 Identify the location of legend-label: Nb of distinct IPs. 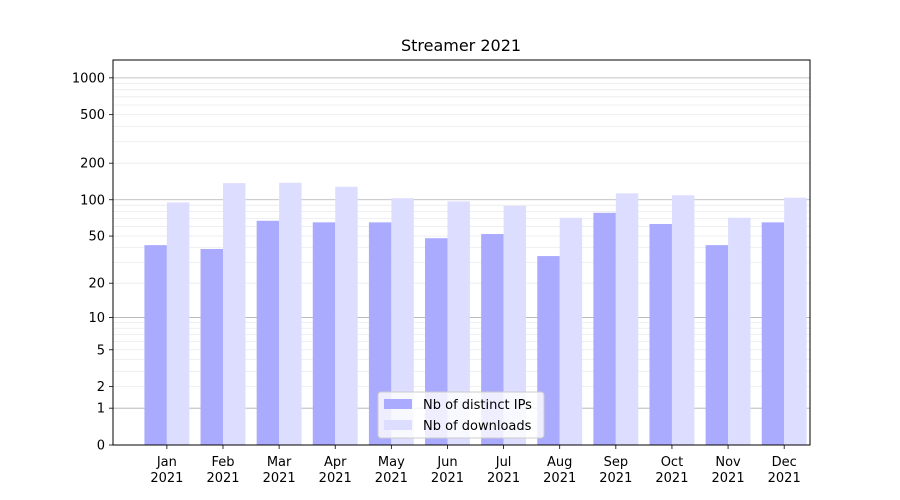
(477, 405).